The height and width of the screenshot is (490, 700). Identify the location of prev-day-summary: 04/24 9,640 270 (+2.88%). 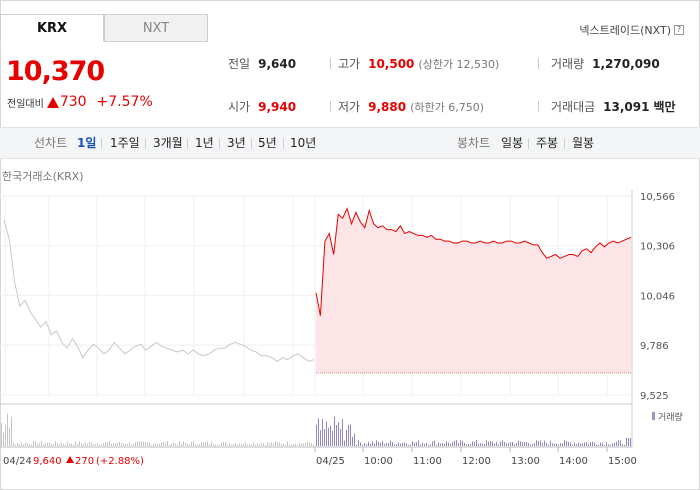
(73, 461).